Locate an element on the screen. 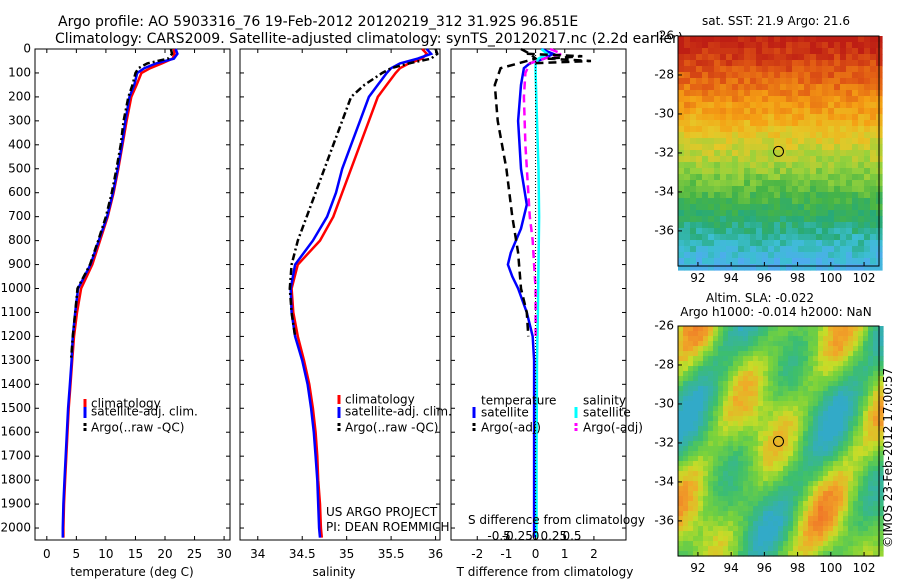  depth-tick-label: 400 is located at coordinates (19, 144).